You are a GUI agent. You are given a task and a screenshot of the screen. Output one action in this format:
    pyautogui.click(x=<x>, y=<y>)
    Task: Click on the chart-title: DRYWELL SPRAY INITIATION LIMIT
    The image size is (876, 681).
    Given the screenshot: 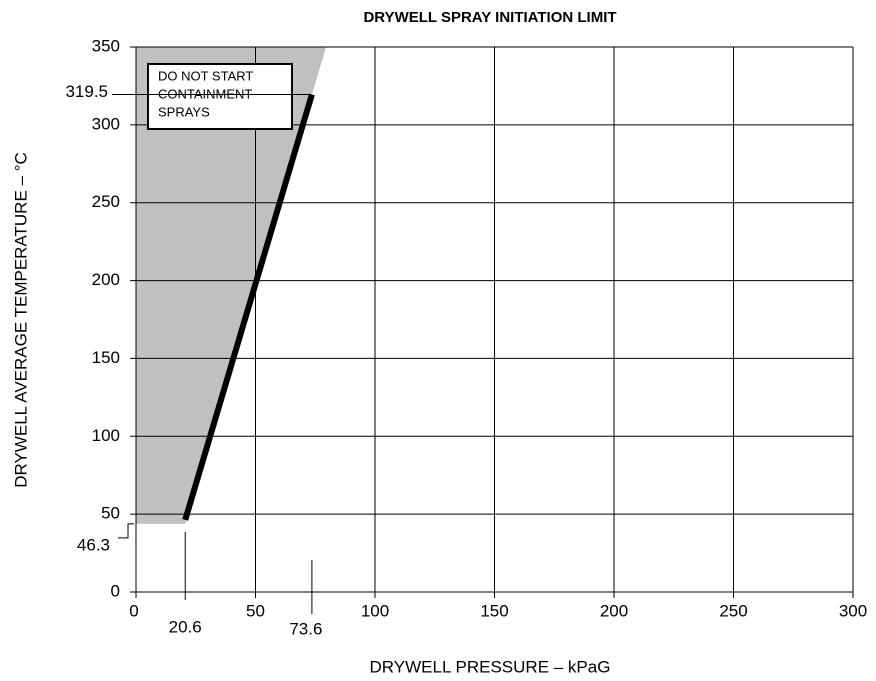 What is the action you would take?
    pyautogui.click(x=489, y=17)
    